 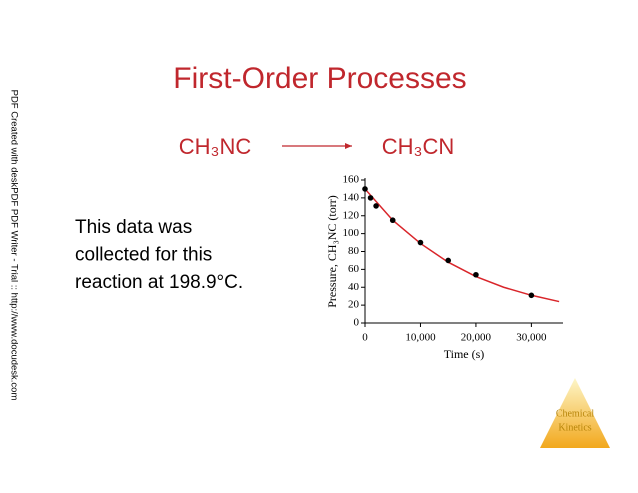 I want to click on x-tick-label: 10,000, so click(x=420, y=338).